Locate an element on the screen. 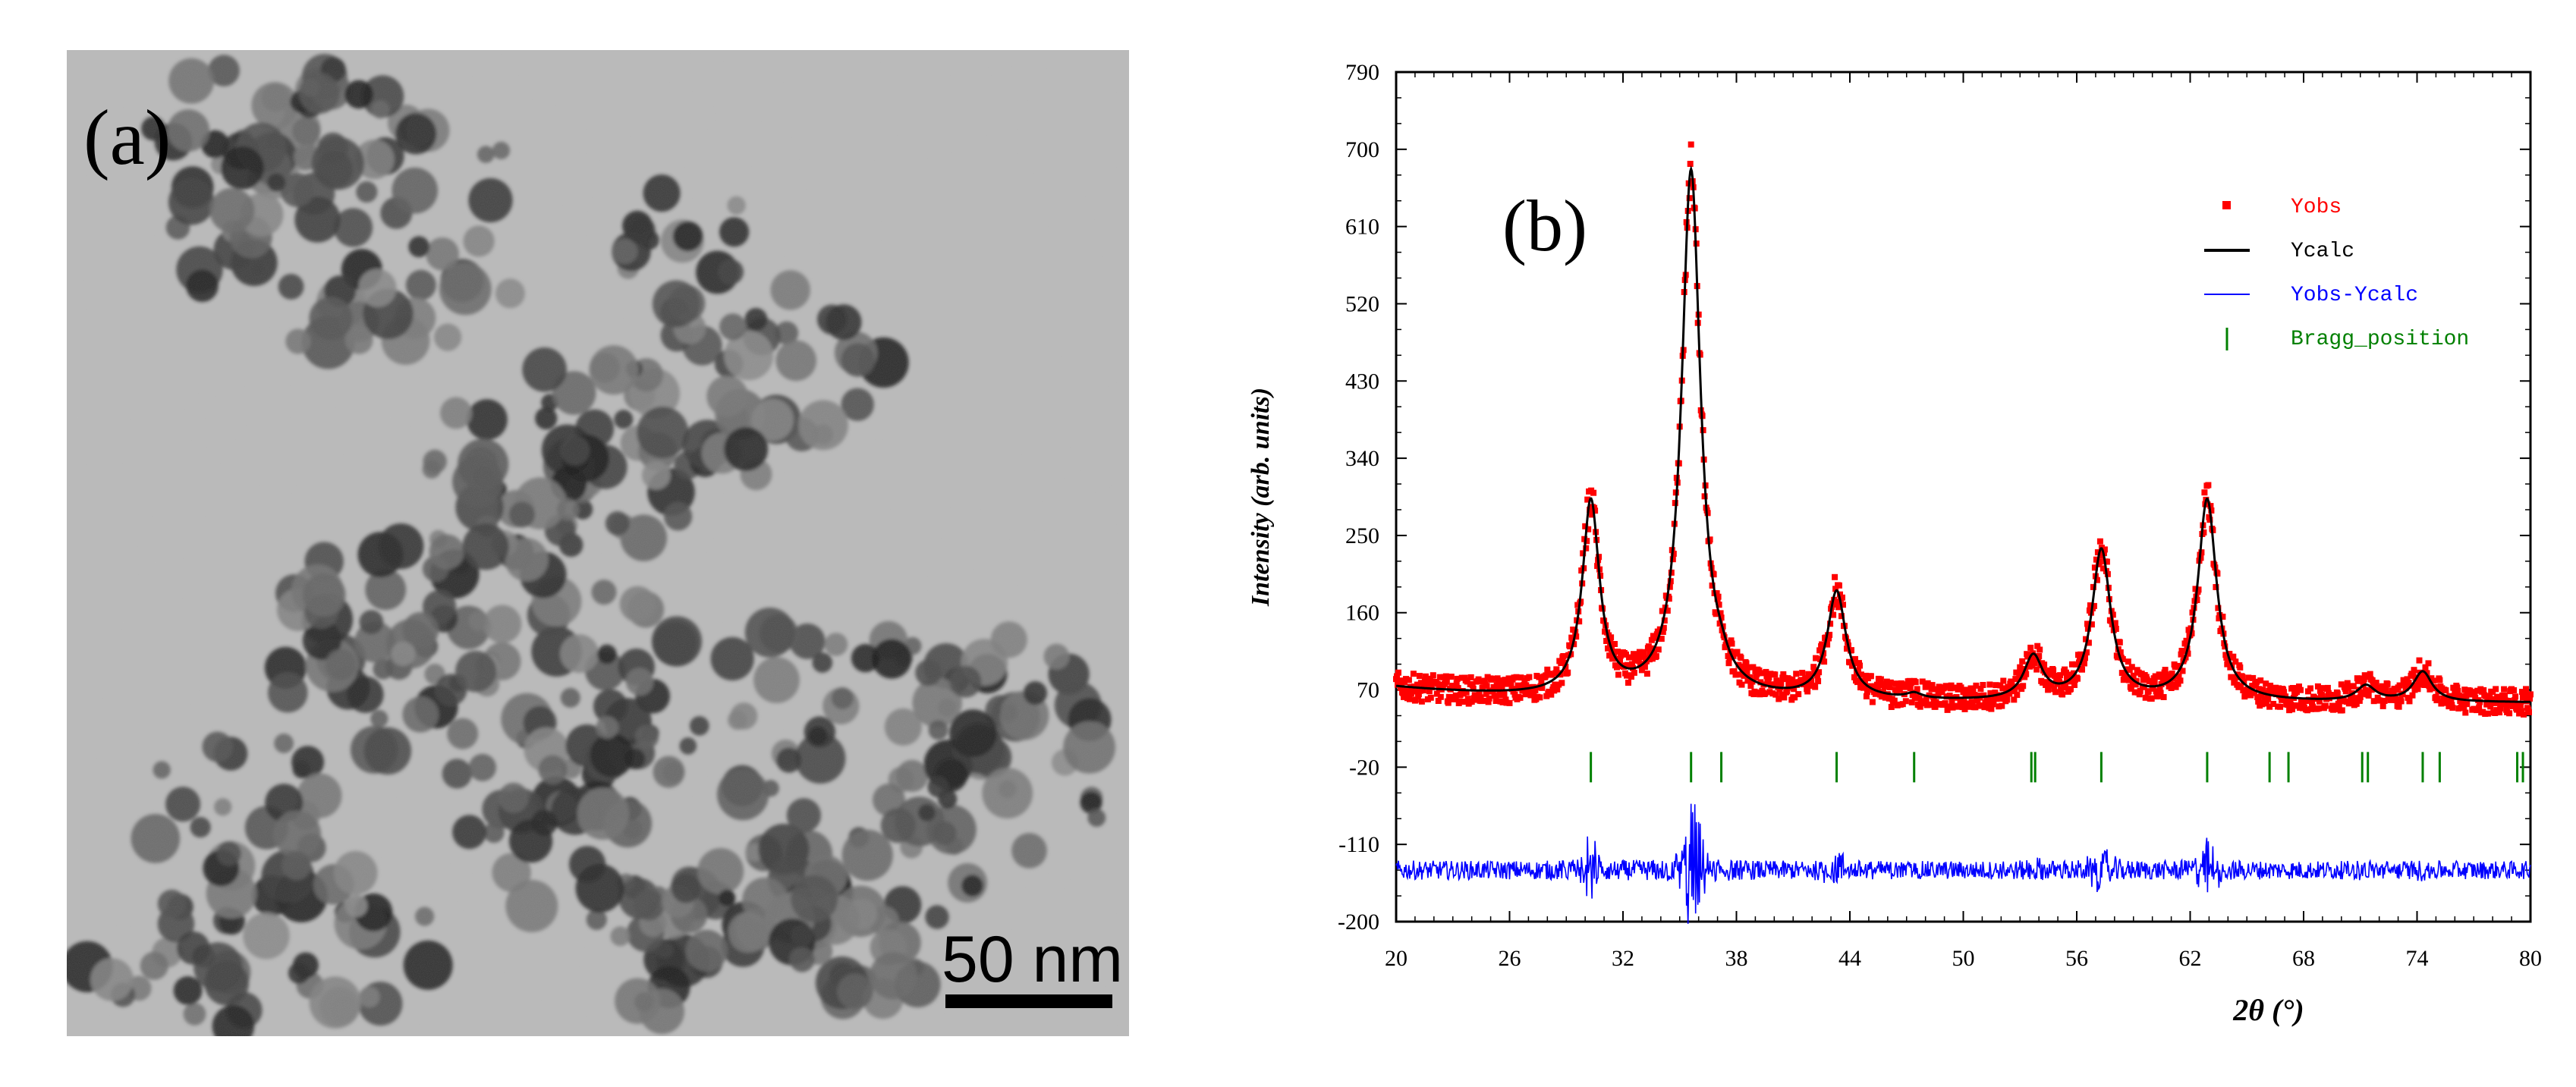 The height and width of the screenshot is (1087, 2576). panel-a-label: (a) is located at coordinates (127, 137).